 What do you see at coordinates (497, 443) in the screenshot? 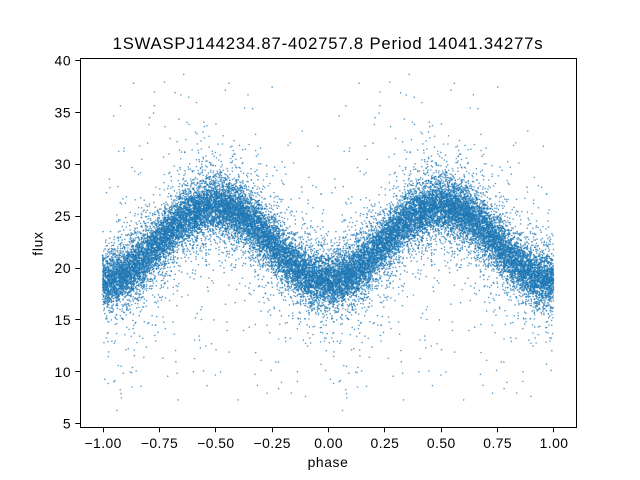
I see `svg-text: 0.75` at bounding box center [497, 443].